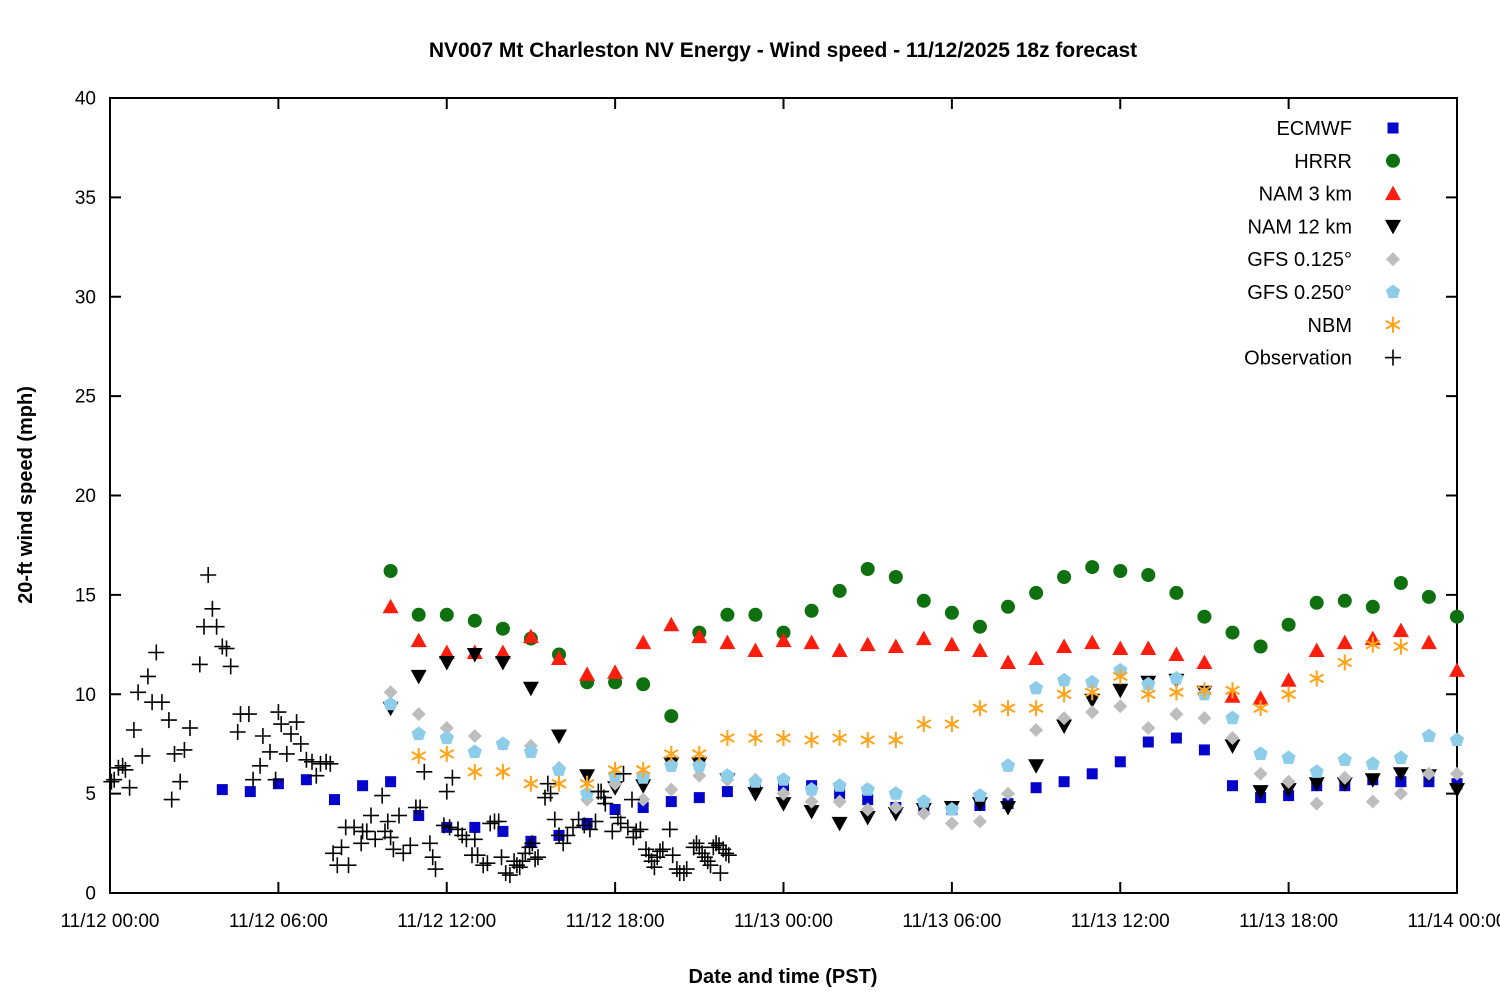  I want to click on x-tick-label: 11/13 18:00, so click(1288, 921).